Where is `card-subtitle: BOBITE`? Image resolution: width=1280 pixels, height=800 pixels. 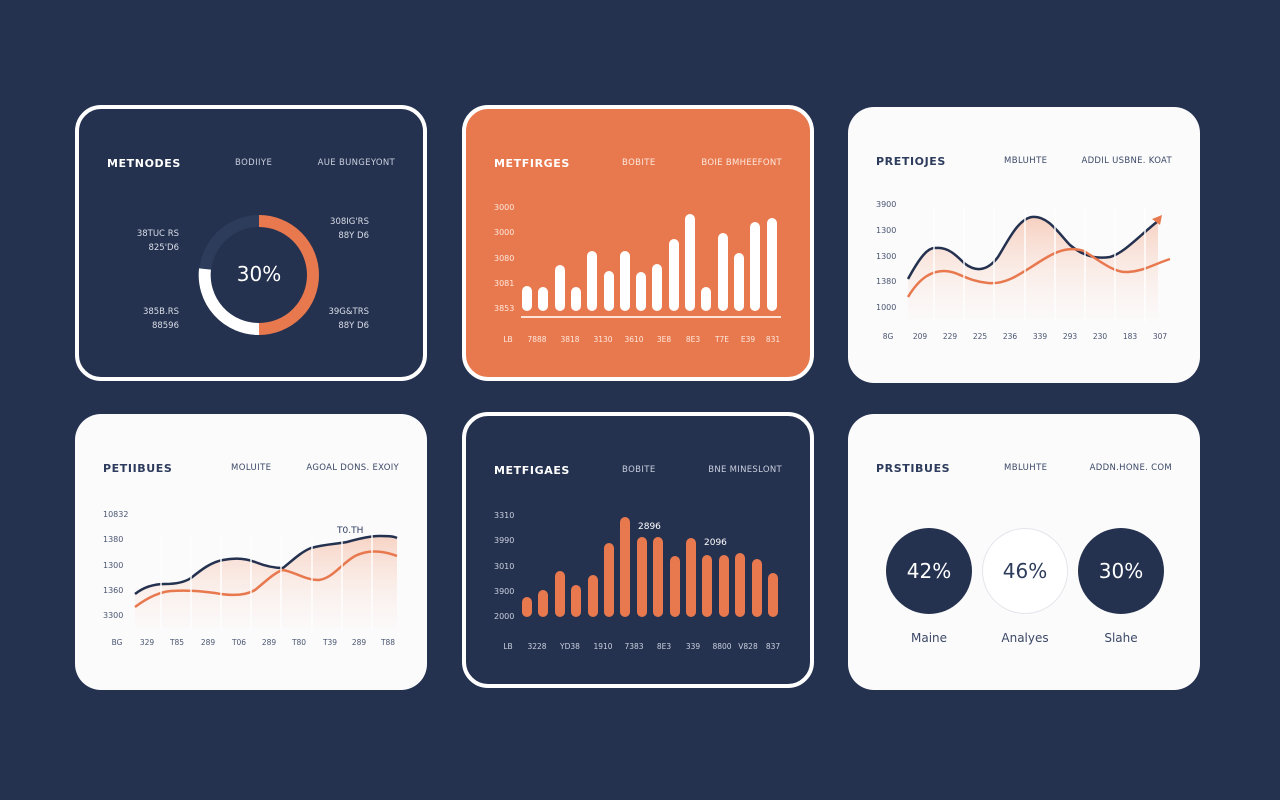 card-subtitle: BOBITE is located at coordinates (639, 163).